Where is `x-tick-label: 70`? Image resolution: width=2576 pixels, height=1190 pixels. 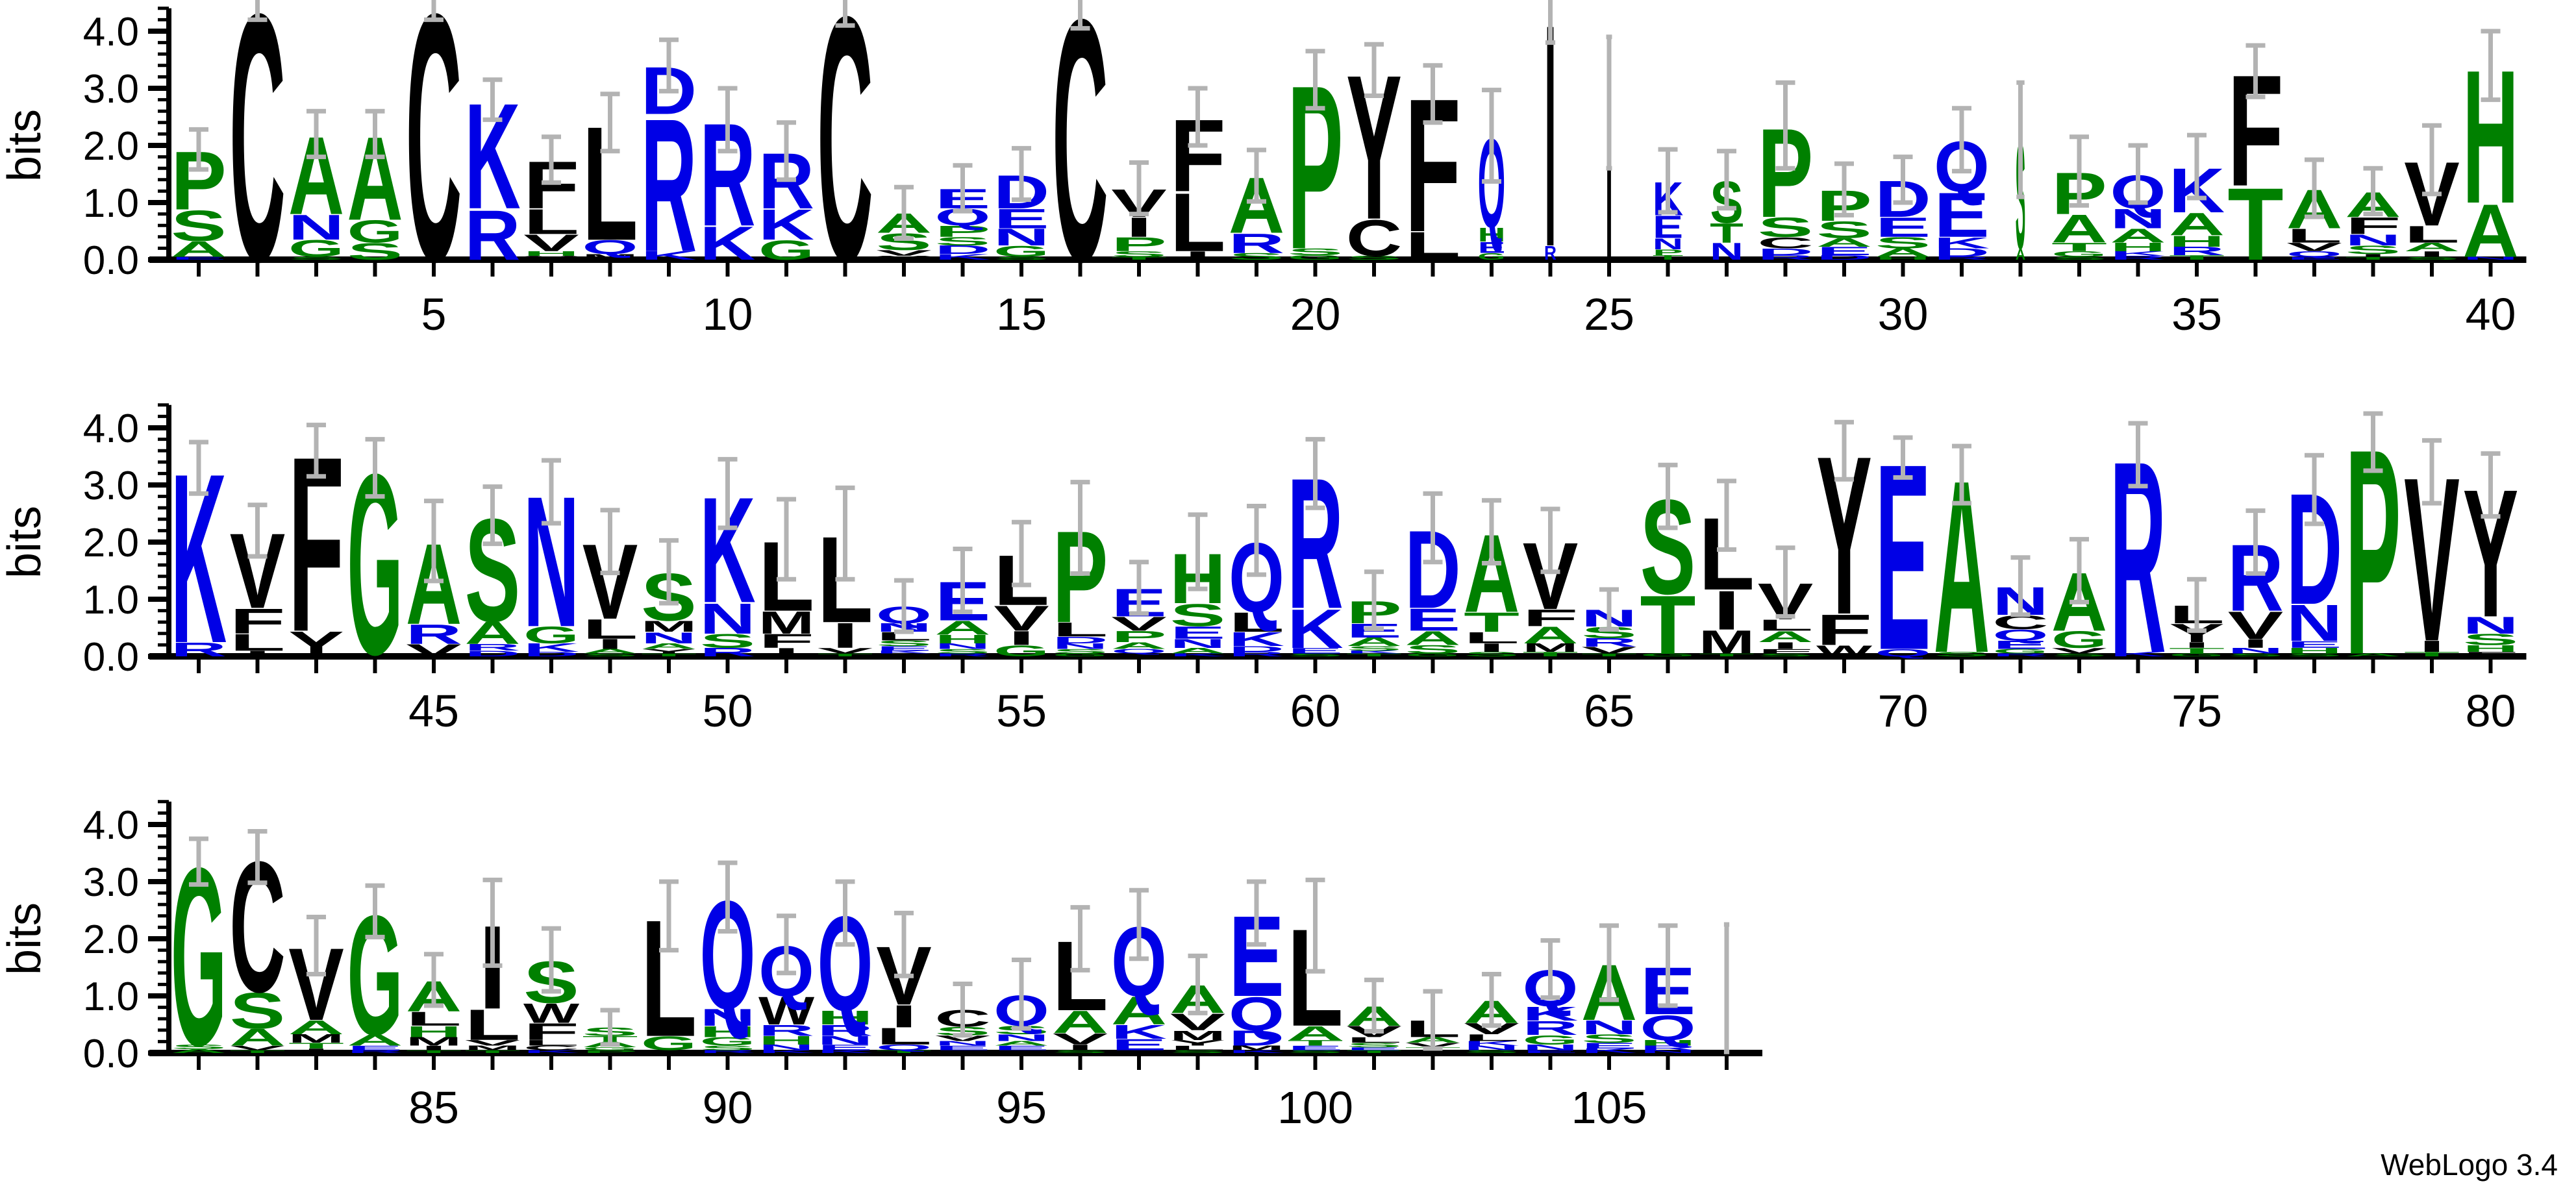
x-tick-label: 70 is located at coordinates (1903, 711).